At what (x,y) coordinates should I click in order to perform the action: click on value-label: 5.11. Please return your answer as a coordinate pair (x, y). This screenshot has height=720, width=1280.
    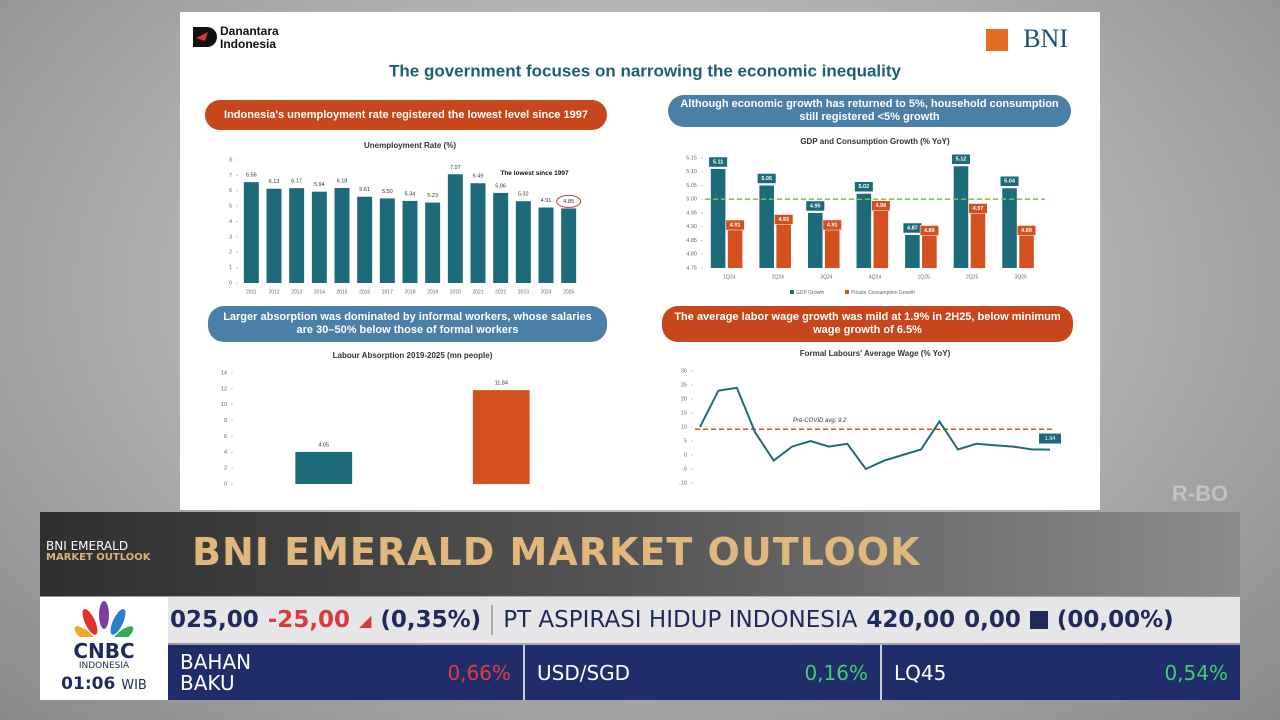
    Looking at the image, I should click on (718, 162).